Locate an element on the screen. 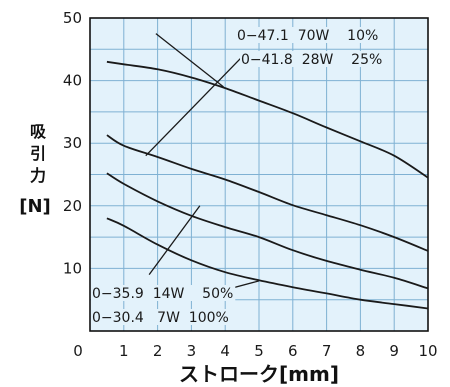 The image size is (450, 387). series-label-1: 0−47.1 70W 10% is located at coordinates (307, 36).